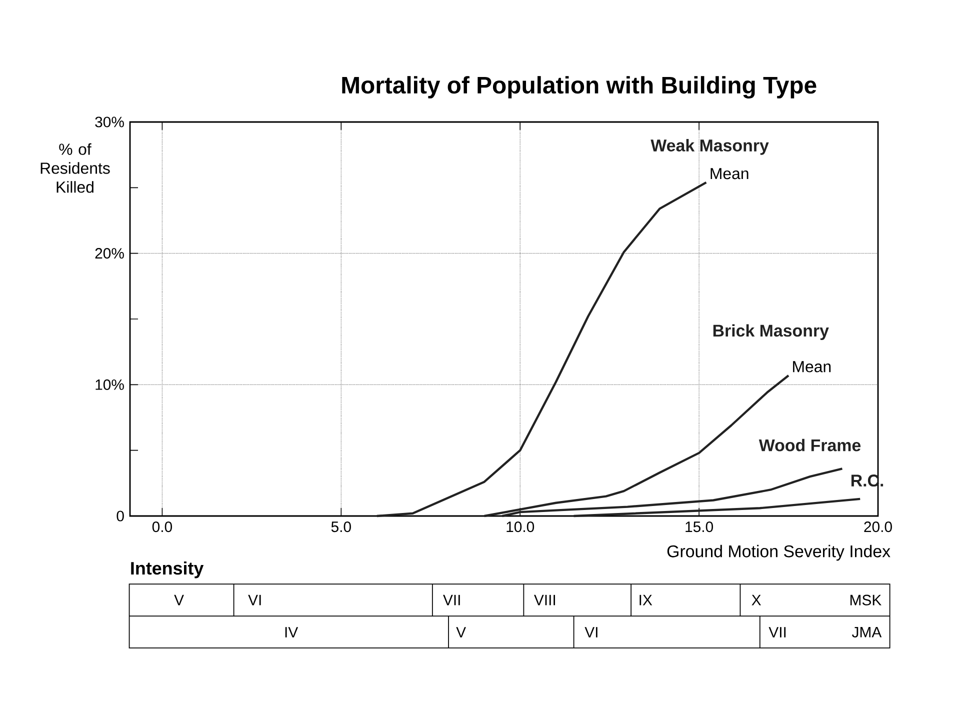 Image resolution: width=960 pixels, height=720 pixels. Describe the element at coordinates (341, 527) in the screenshot. I see `x-tick-label: 5.0` at that location.